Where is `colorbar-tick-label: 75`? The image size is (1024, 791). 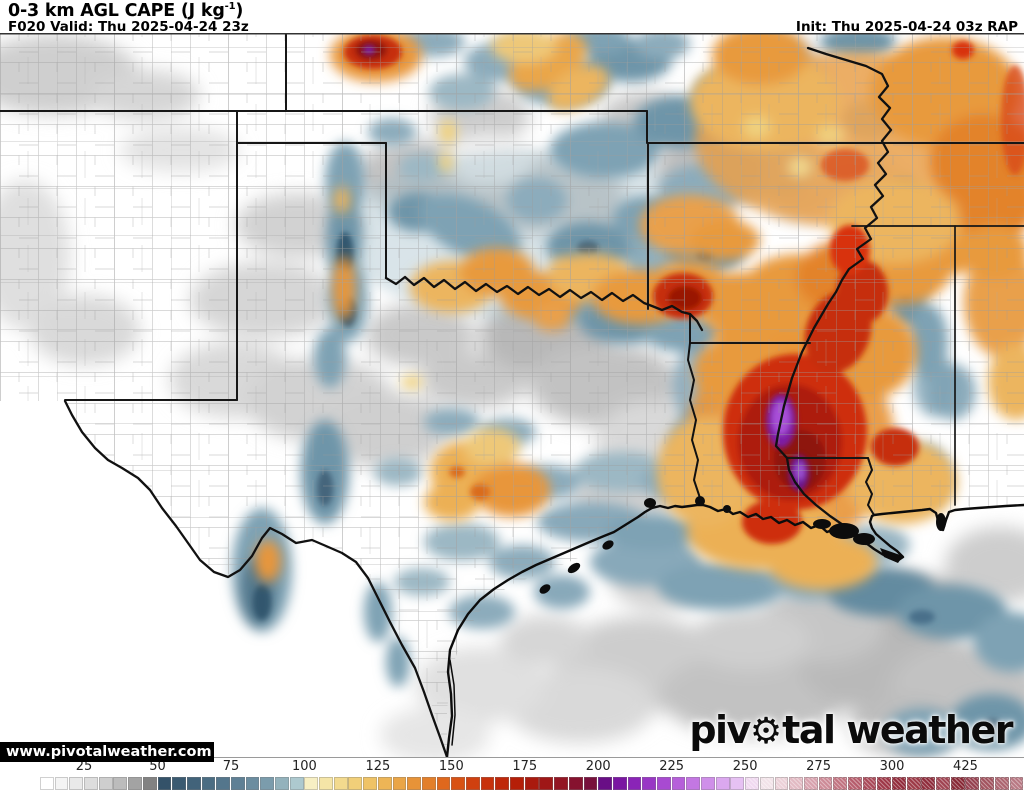
colorbar-tick-label: 75 is located at coordinates (231, 766).